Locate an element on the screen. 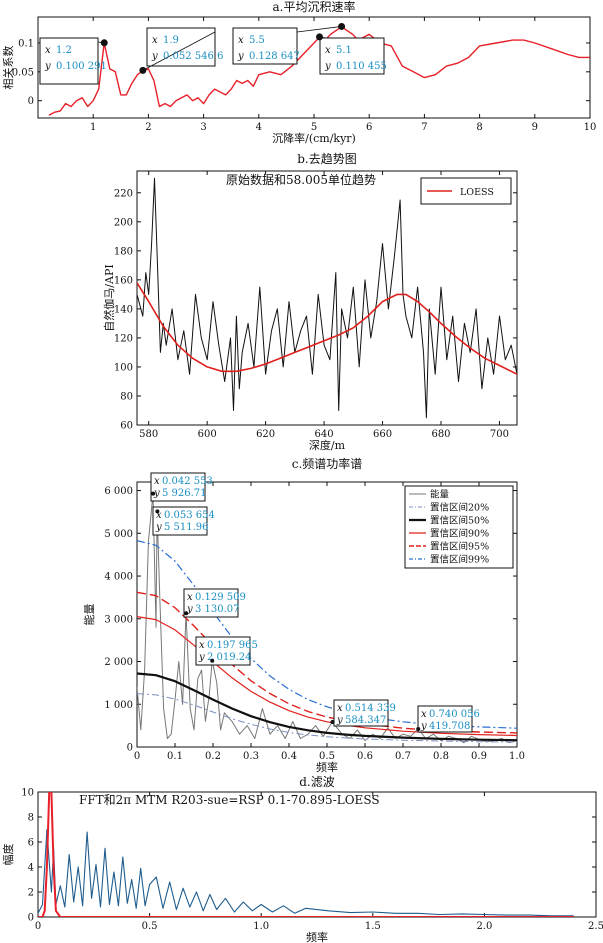 This screenshot has height=943, width=603. series-line-置信区间99% is located at coordinates (327, 634).